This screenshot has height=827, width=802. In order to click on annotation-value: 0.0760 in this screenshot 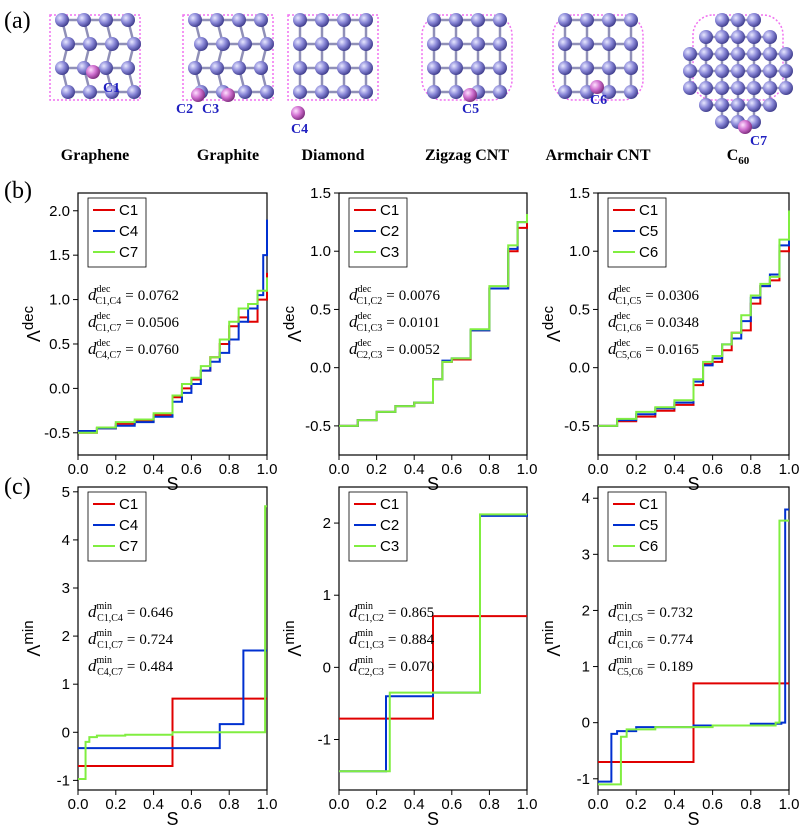, I will do `click(158, 350)`.